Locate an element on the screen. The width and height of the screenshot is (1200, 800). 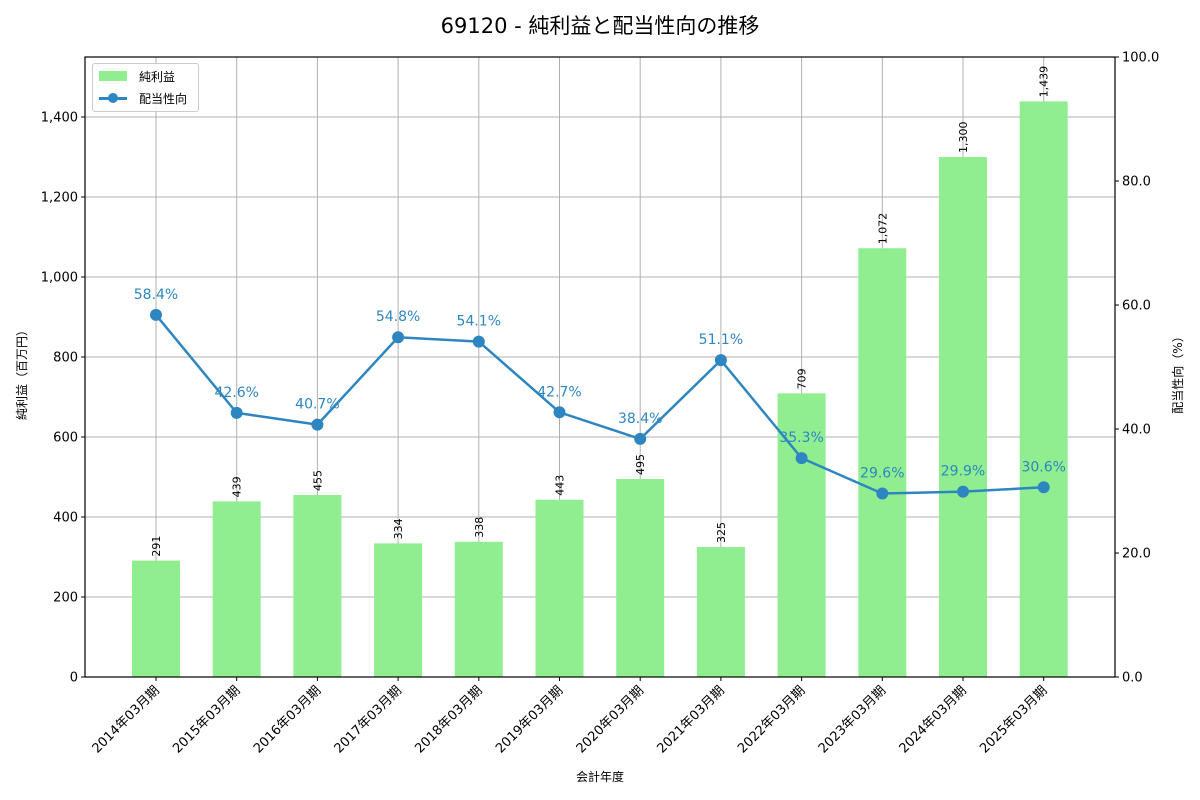
bar-value-label: 439 is located at coordinates (237, 486).